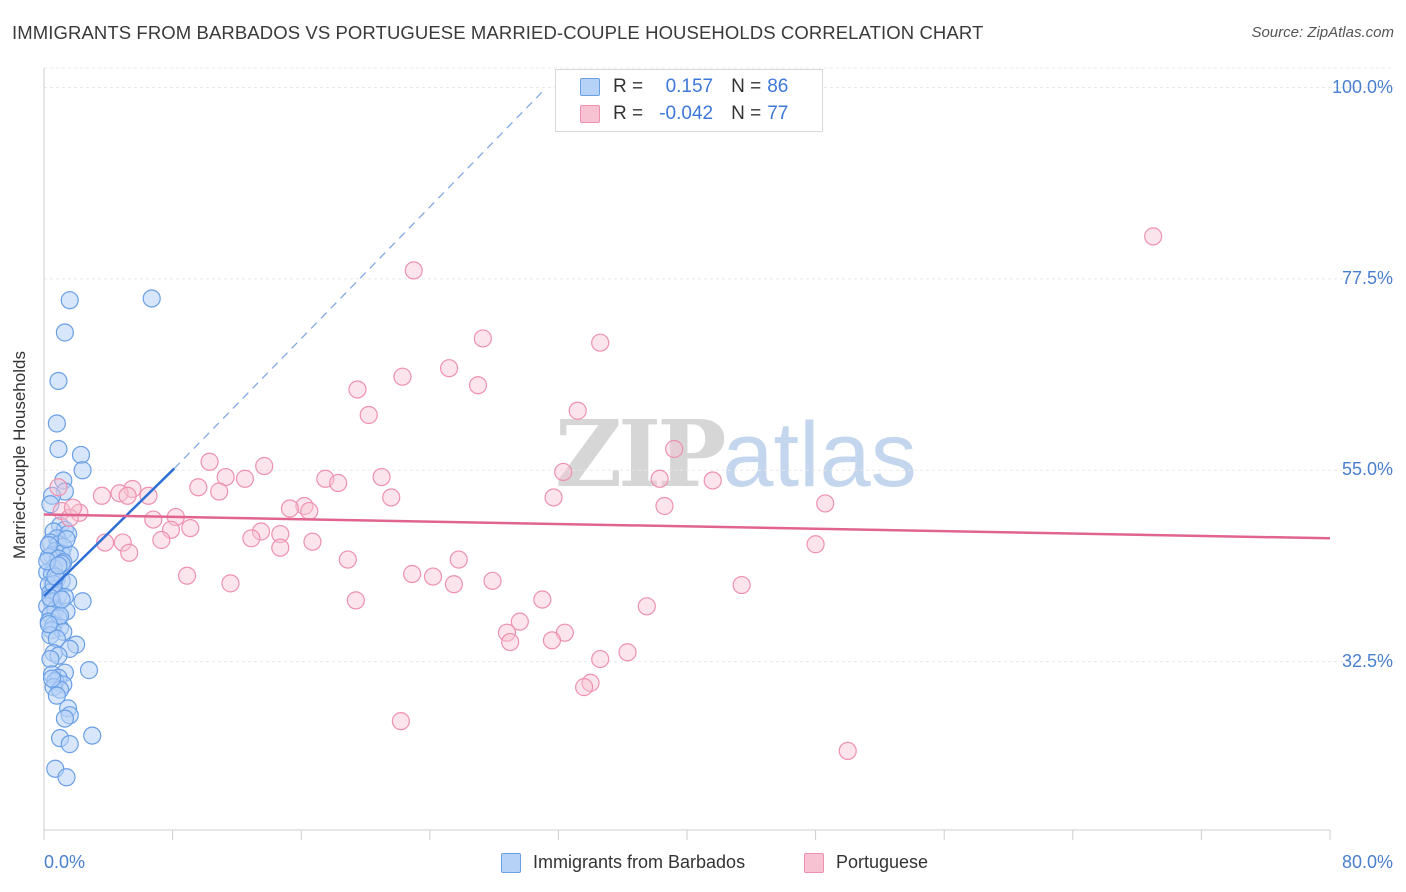 Image resolution: width=1406 pixels, height=892 pixels. What do you see at coordinates (19, 455) in the screenshot?
I see `y-axis-label: Married-couple Households` at bounding box center [19, 455].